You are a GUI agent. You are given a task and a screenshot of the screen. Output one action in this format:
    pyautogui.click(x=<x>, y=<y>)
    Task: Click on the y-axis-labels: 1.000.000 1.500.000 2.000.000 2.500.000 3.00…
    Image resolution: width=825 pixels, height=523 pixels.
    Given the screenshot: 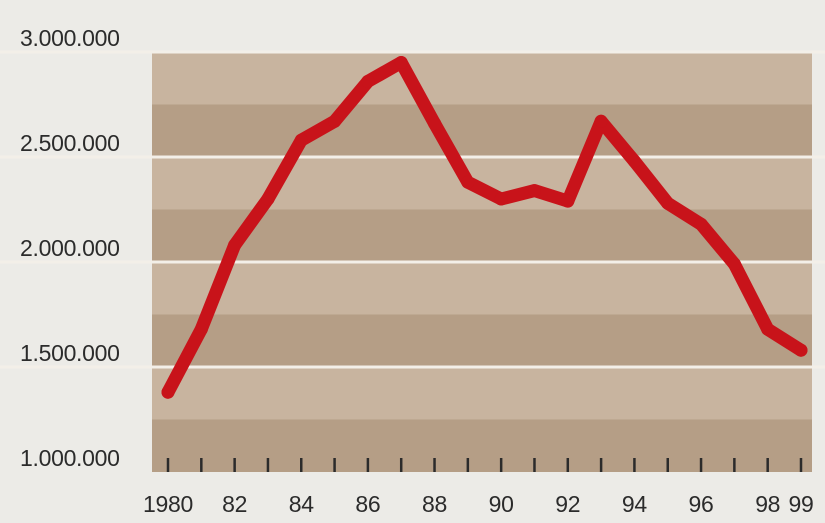 What is the action you would take?
    pyautogui.click(x=70, y=248)
    